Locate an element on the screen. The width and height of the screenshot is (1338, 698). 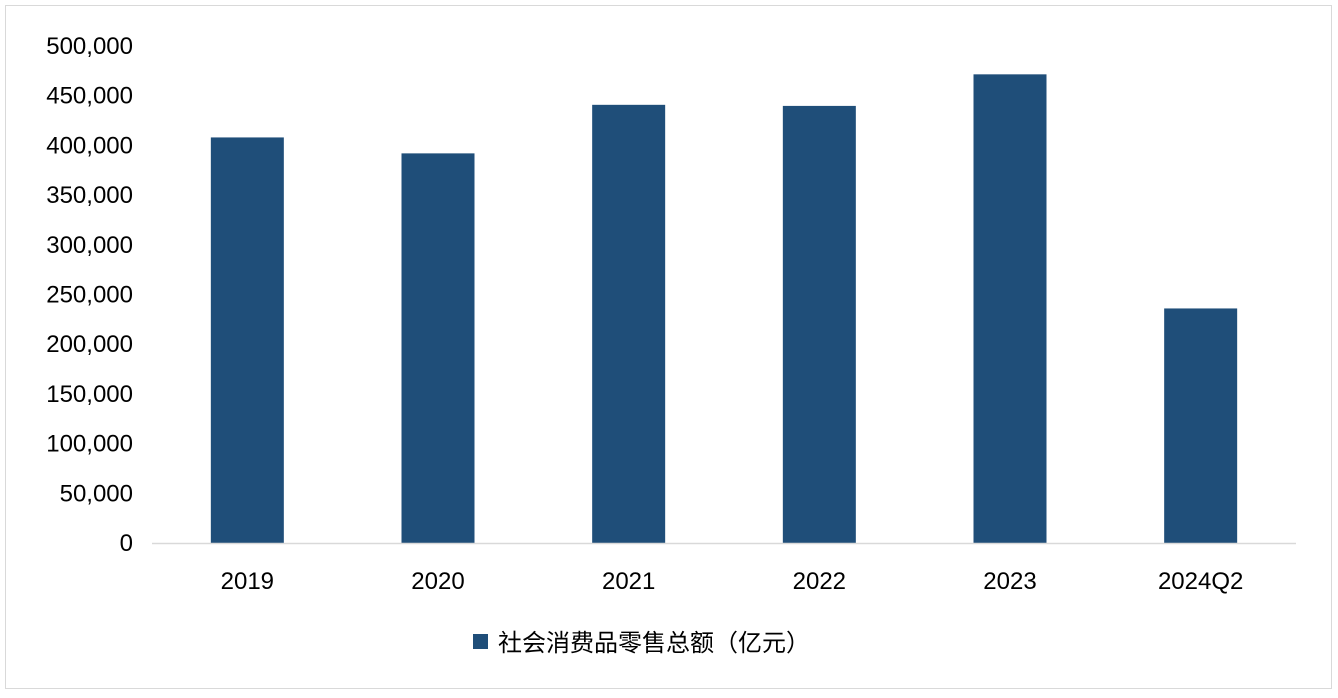
y-tick-label: 350,000 is located at coordinates (89, 195).